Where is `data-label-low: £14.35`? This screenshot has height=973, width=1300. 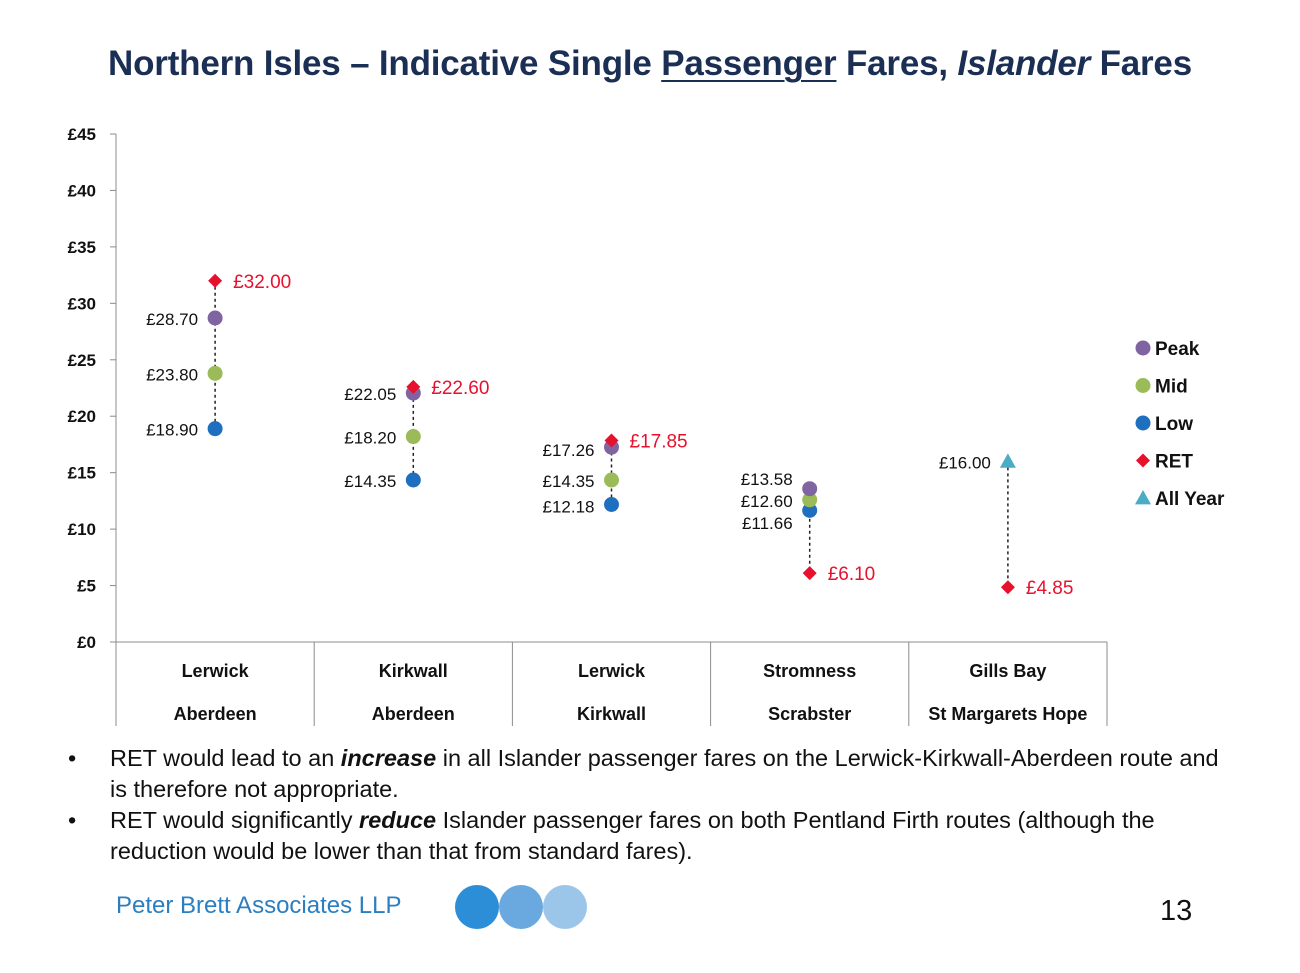 data-label-low: £14.35 is located at coordinates (370, 481).